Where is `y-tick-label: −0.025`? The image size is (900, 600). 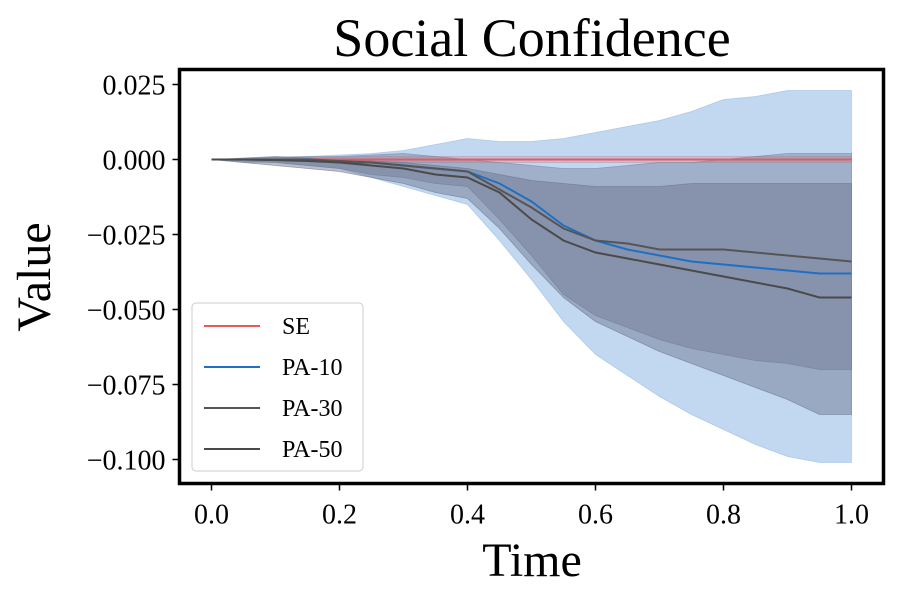
y-tick-label: −0.025 is located at coordinates (126, 236).